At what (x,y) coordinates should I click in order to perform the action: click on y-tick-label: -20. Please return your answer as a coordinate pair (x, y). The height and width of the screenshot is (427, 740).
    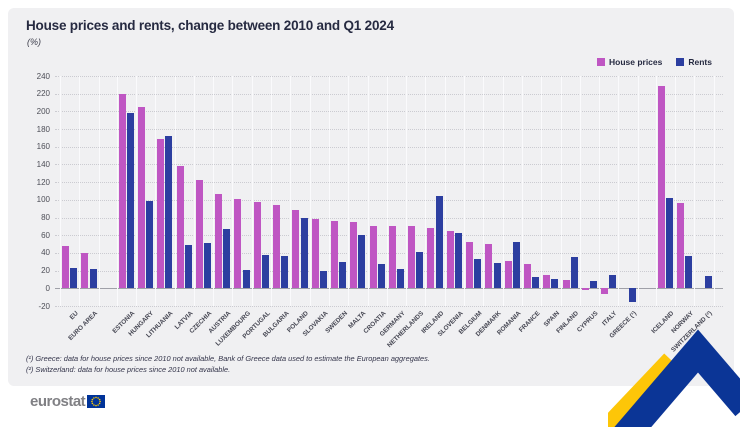
    Looking at the image, I should click on (44, 306).